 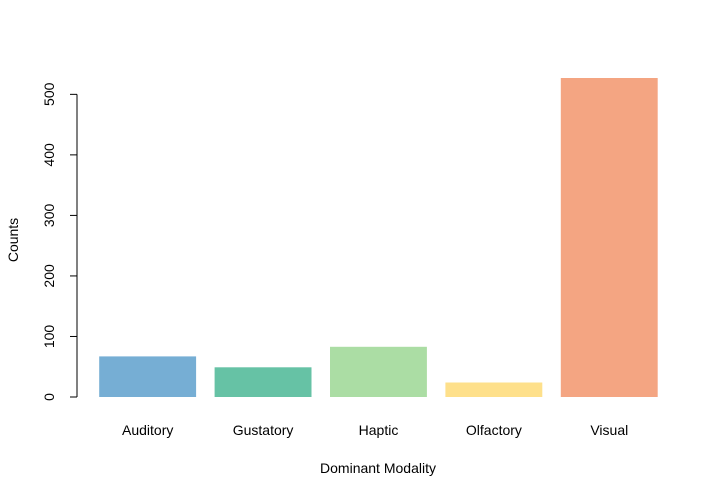 I want to click on x-axis-title: Dominant Modality, so click(x=378, y=468).